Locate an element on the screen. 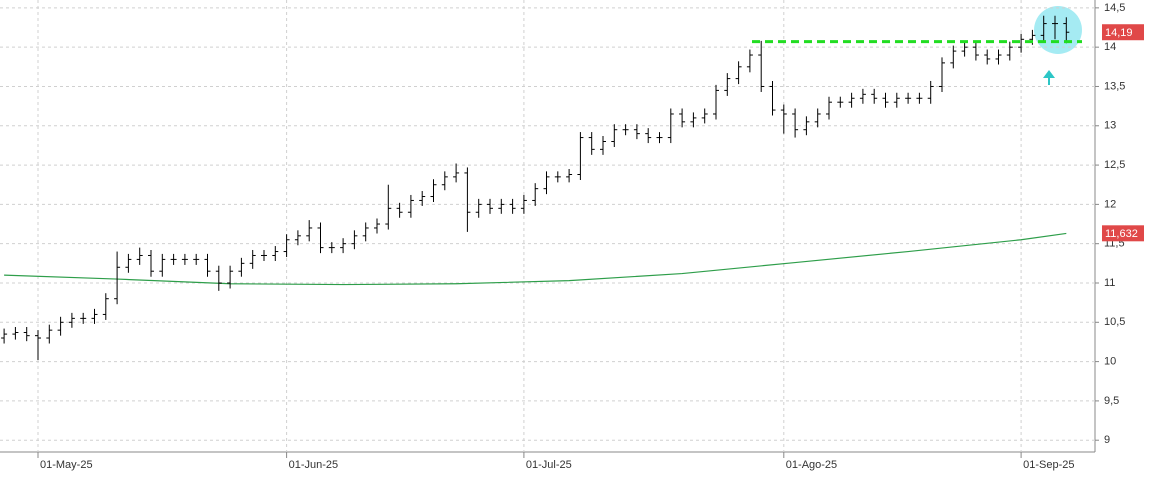 The height and width of the screenshot is (477, 1152). x-tick-label: 01-Jul-25 is located at coordinates (549, 465).